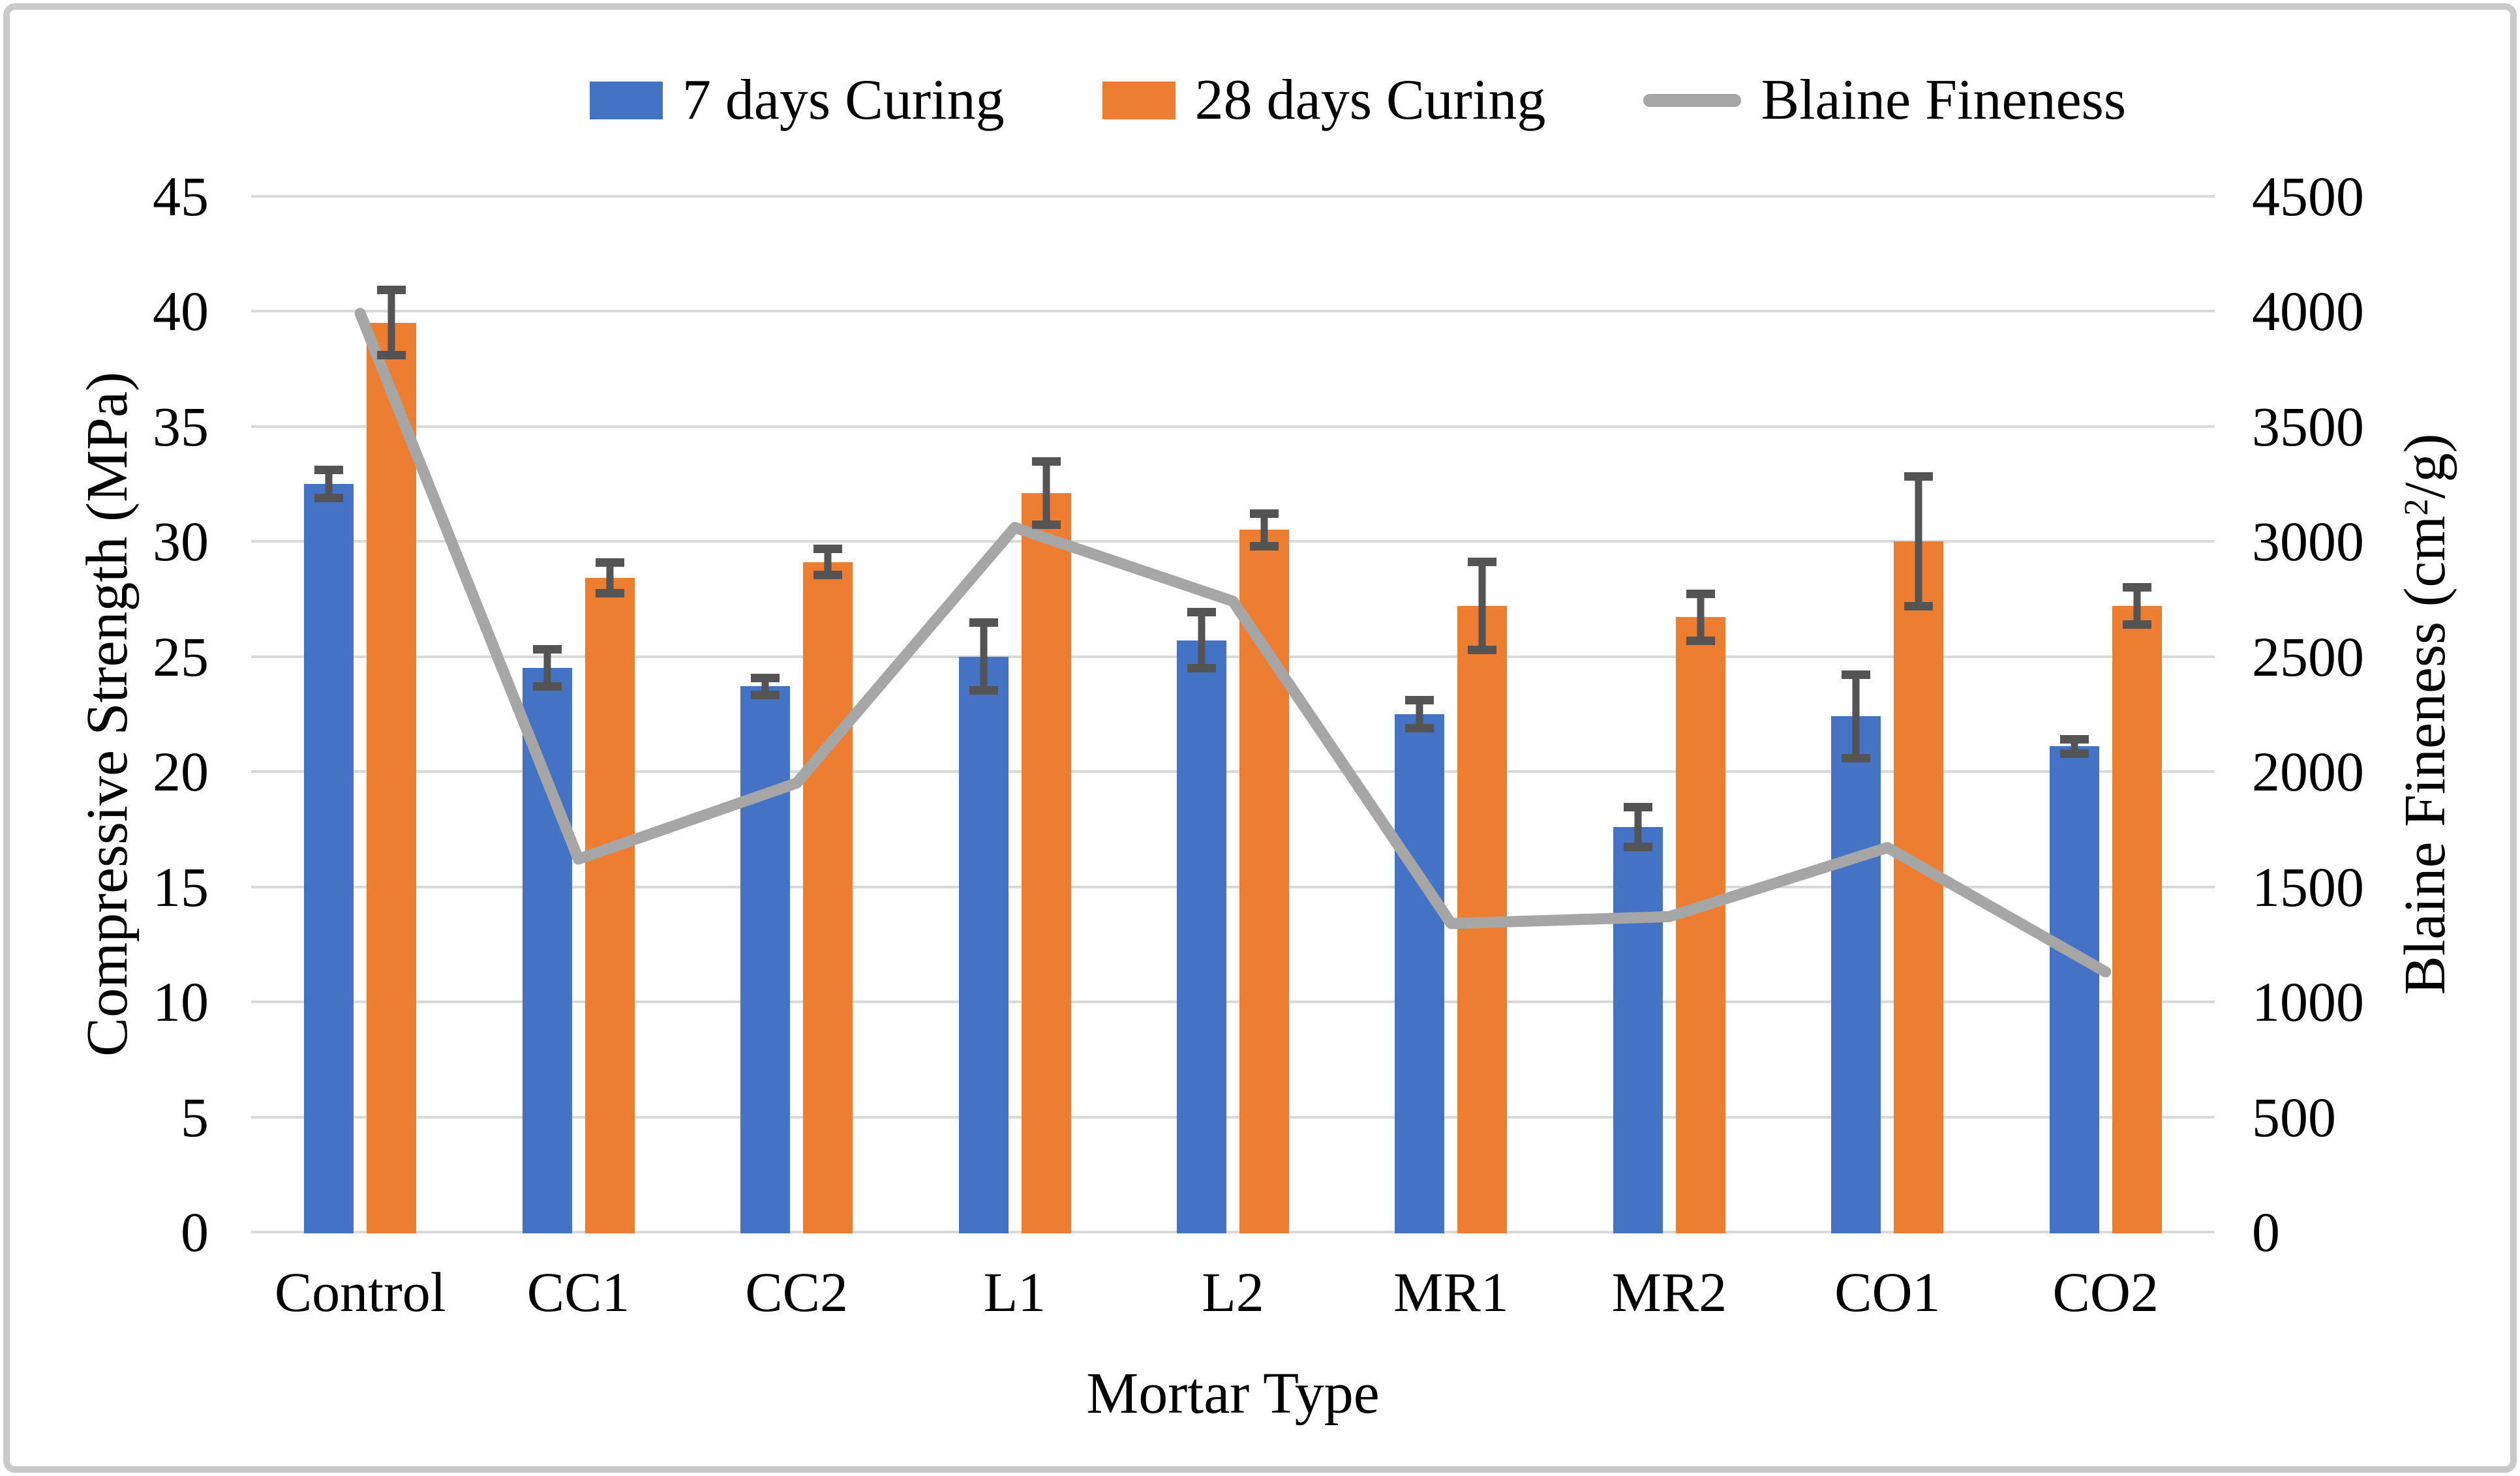 The width and height of the screenshot is (2520, 1476). I want to click on right-axis-title-post: /g), so click(2425, 466).